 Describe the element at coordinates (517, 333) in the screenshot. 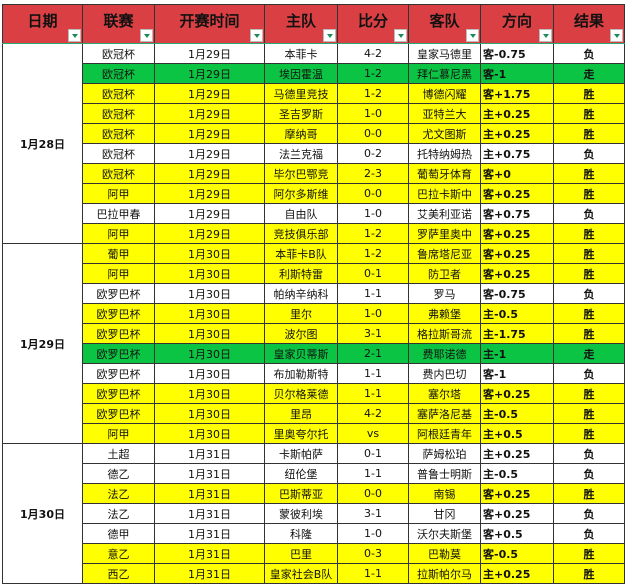

I see `direction-cell: 主-1.75` at that location.